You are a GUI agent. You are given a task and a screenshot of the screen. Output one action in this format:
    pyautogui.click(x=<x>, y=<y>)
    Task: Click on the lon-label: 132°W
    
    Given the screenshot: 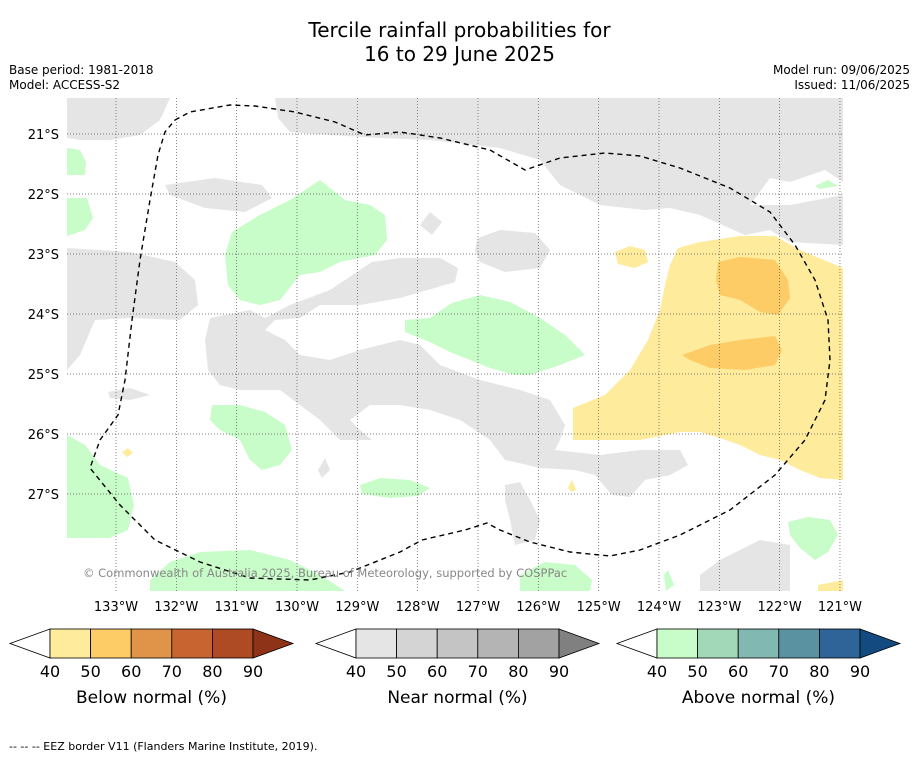 What is the action you would take?
    pyautogui.click(x=176, y=607)
    